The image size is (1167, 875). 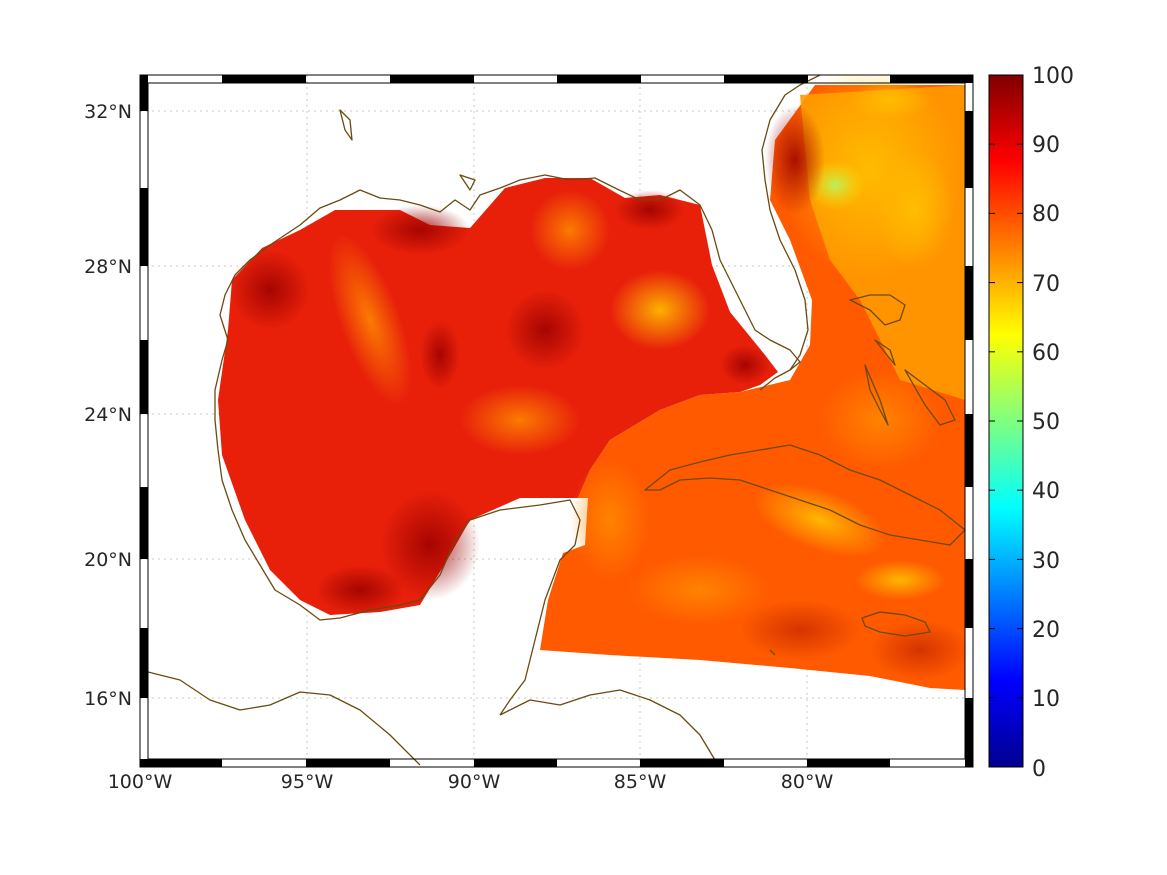 What do you see at coordinates (108, 560) in the screenshot?
I see `lat-tick-label: 20°N` at bounding box center [108, 560].